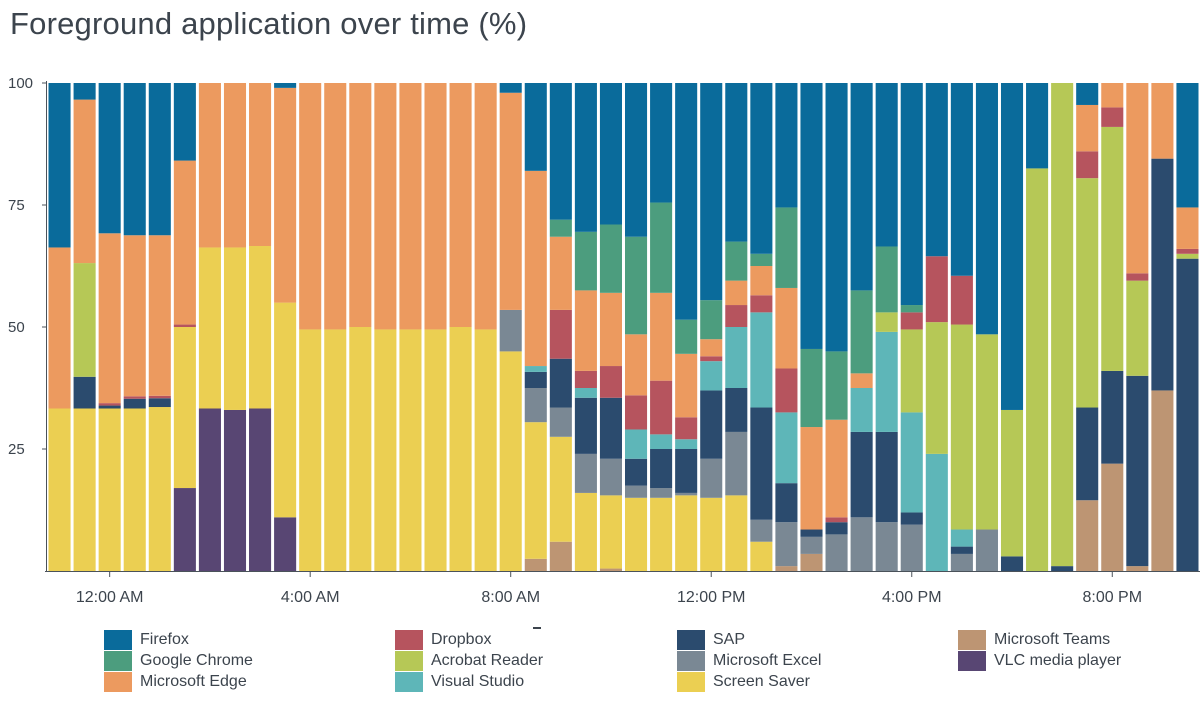 The image size is (1200, 701). What do you see at coordinates (1112, 597) in the screenshot?
I see `x-tick-label: 8:00 PM` at bounding box center [1112, 597].